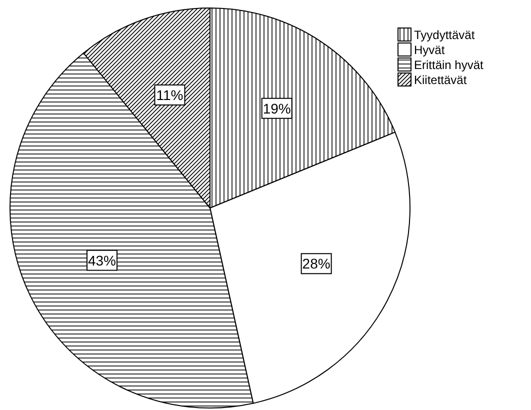 Image resolution: width=531 pixels, height=410 pixels. What do you see at coordinates (170, 94) in the screenshot?
I see `data-label: 11%` at bounding box center [170, 94].